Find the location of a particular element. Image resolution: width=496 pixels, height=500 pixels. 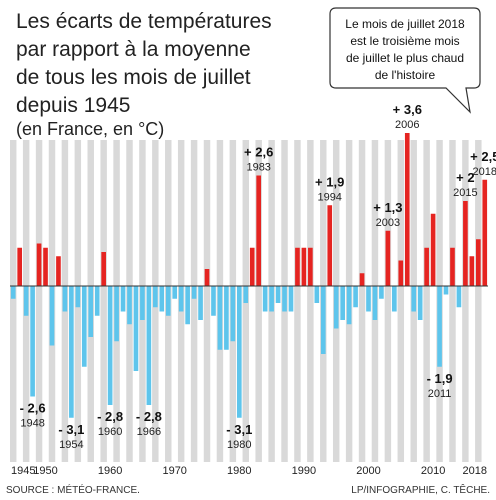

bar-1996 is located at coordinates (342, 303).